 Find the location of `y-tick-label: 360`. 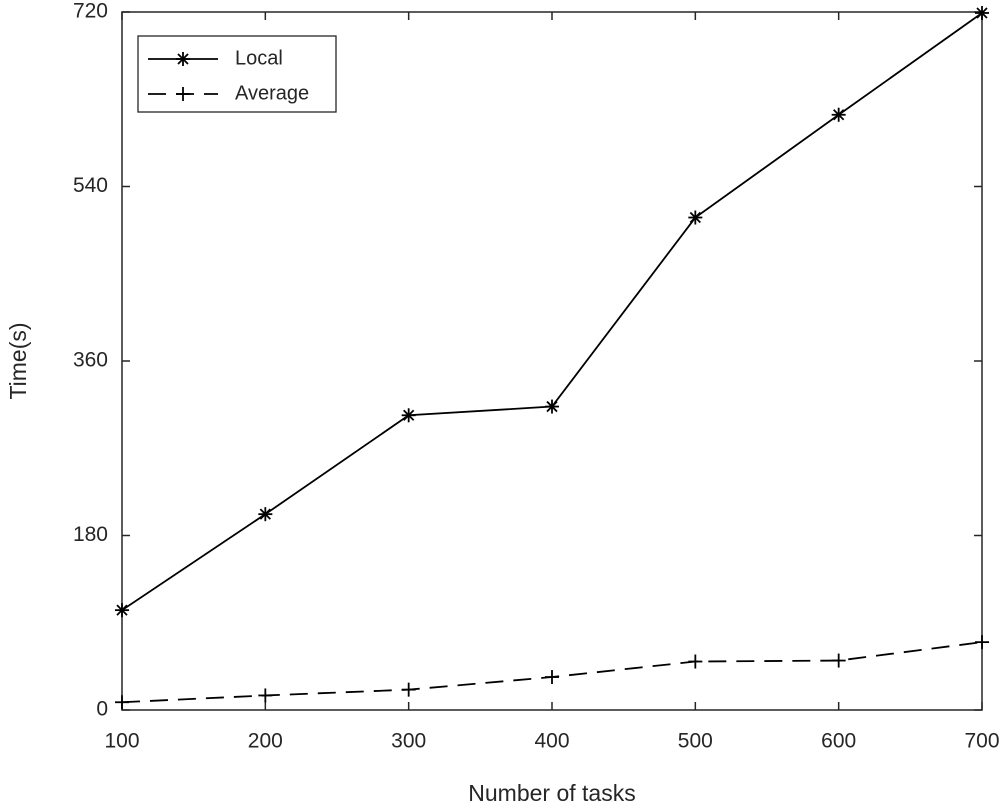

y-tick-label: 360 is located at coordinates (90, 360).